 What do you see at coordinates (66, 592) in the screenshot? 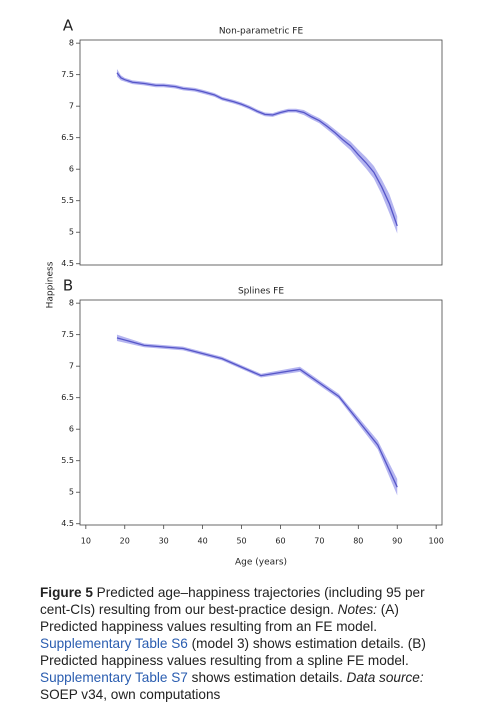
I see `caption-bold: Figure 5` at bounding box center [66, 592].